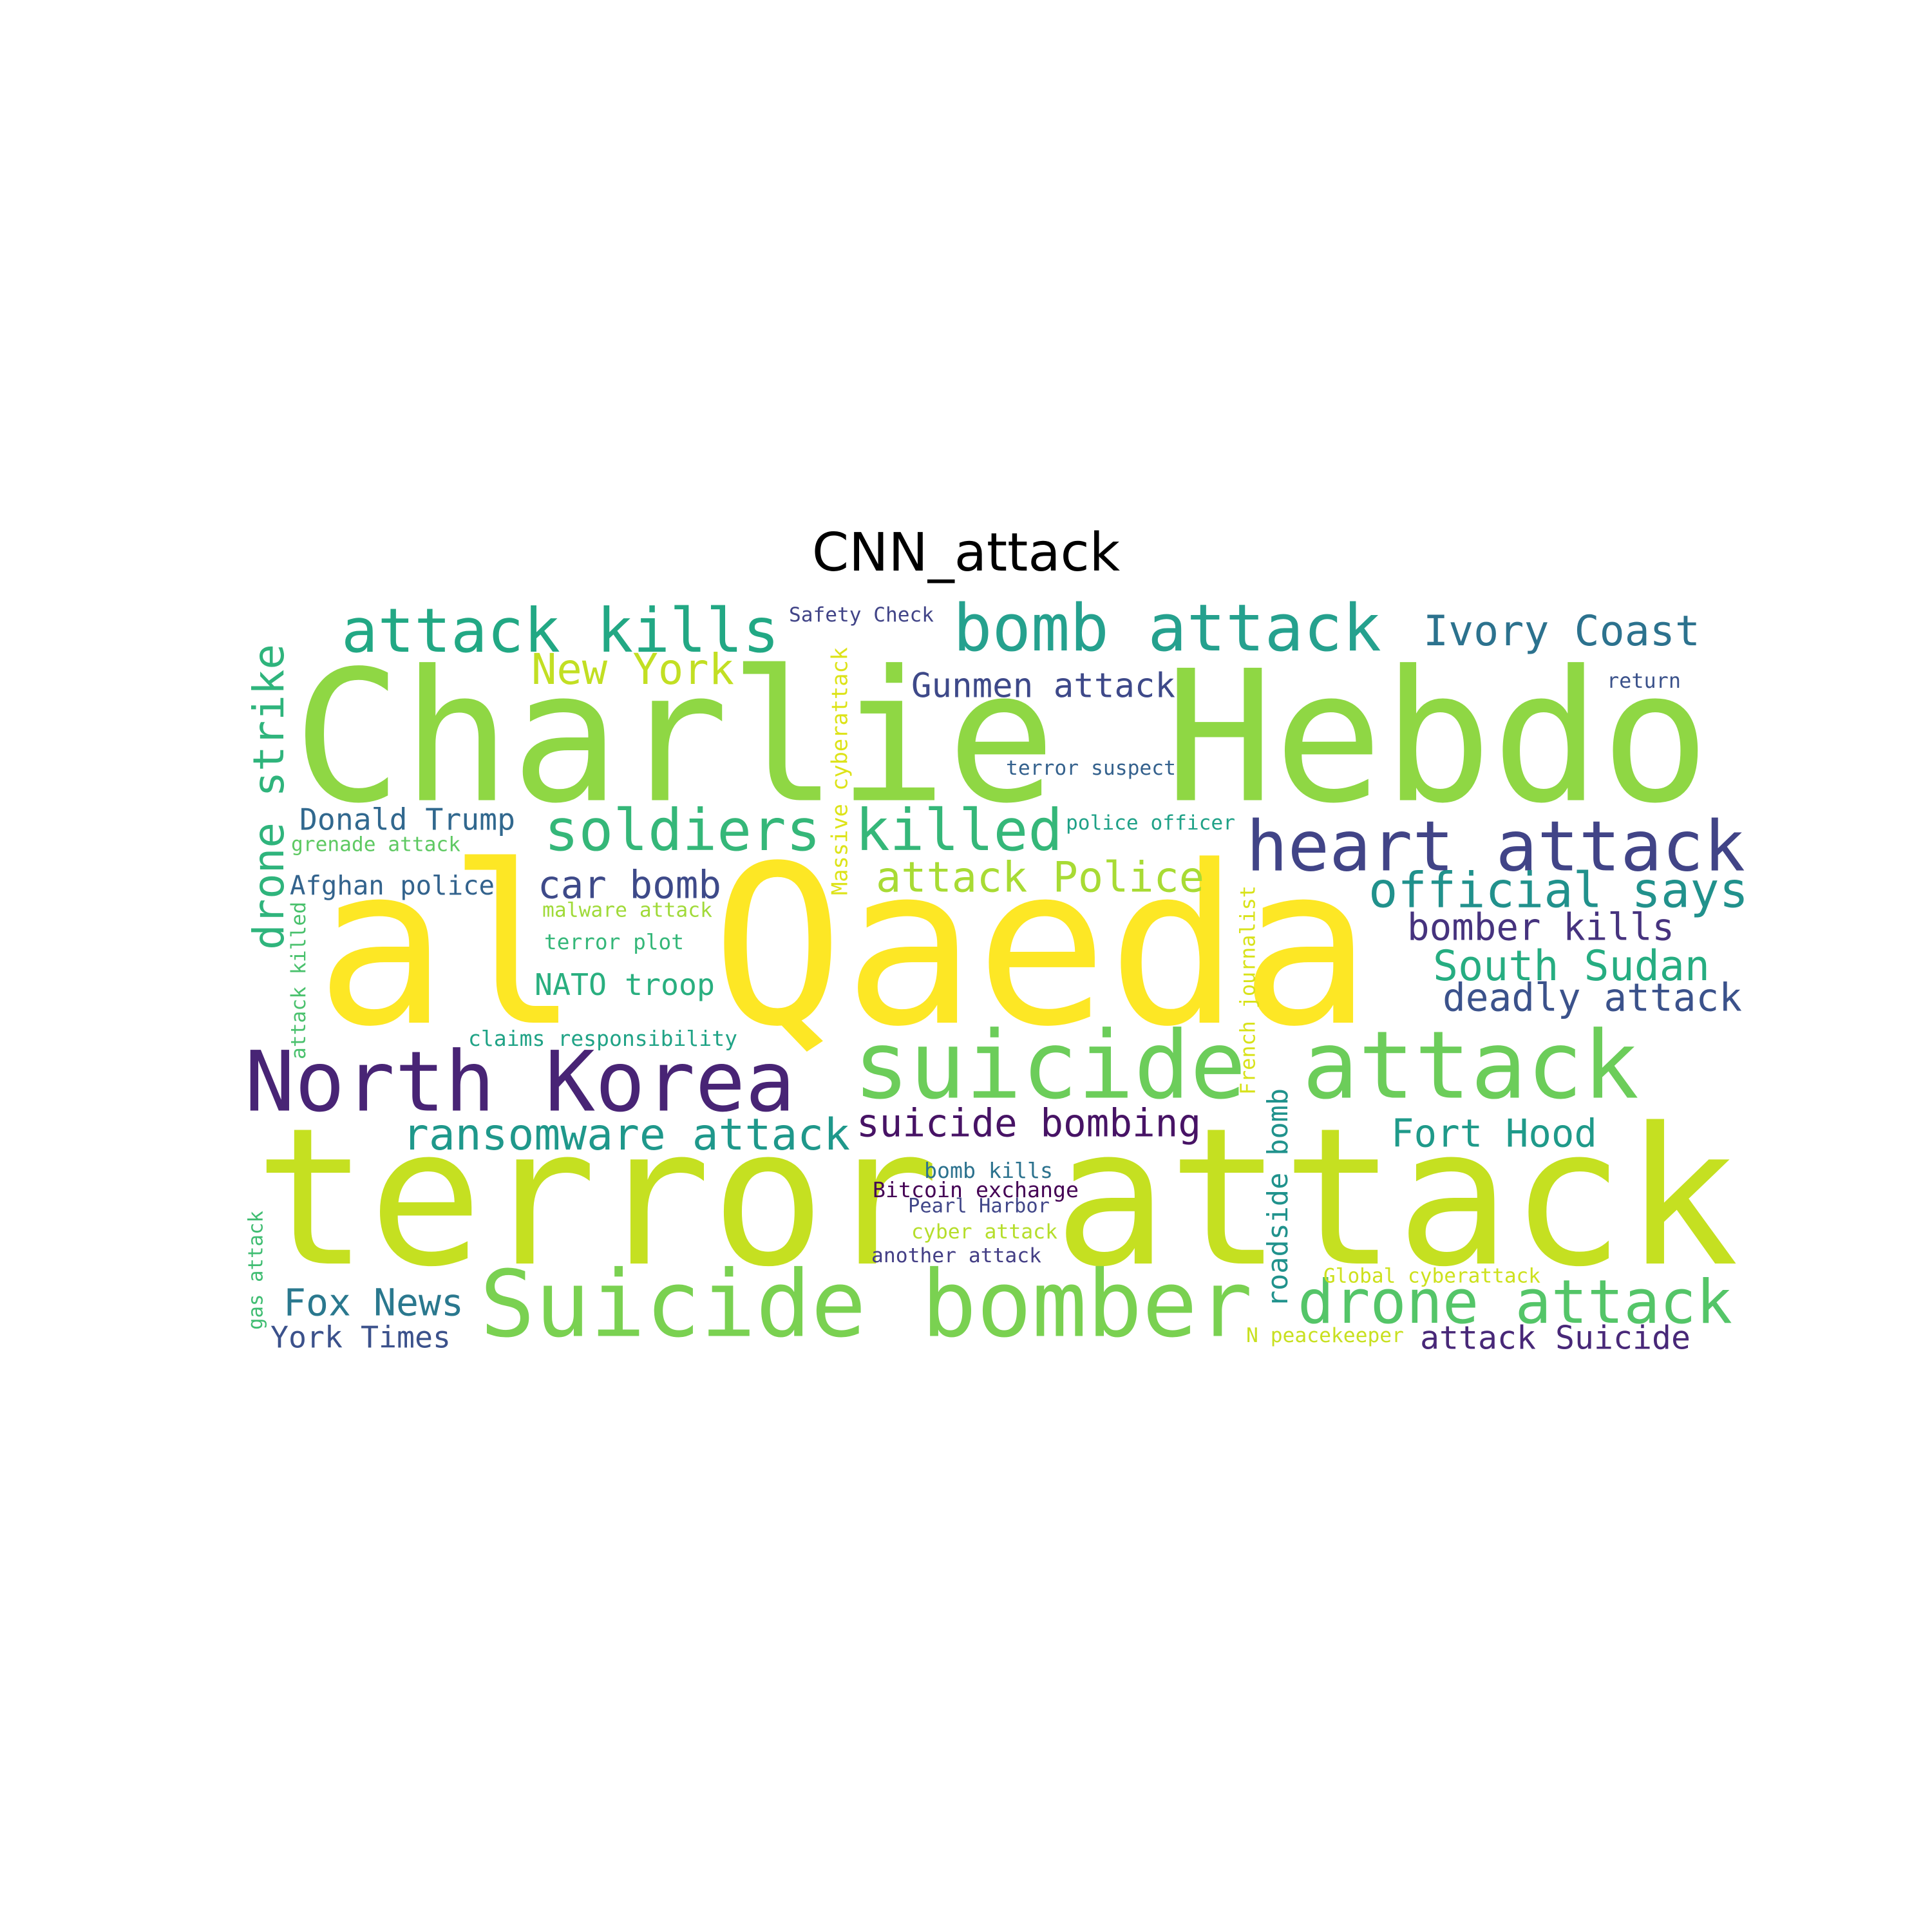 Image resolution: width=1932 pixels, height=1932 pixels. What do you see at coordinates (629, 886) in the screenshot?
I see `word-car-bomb: car bomb` at bounding box center [629, 886].